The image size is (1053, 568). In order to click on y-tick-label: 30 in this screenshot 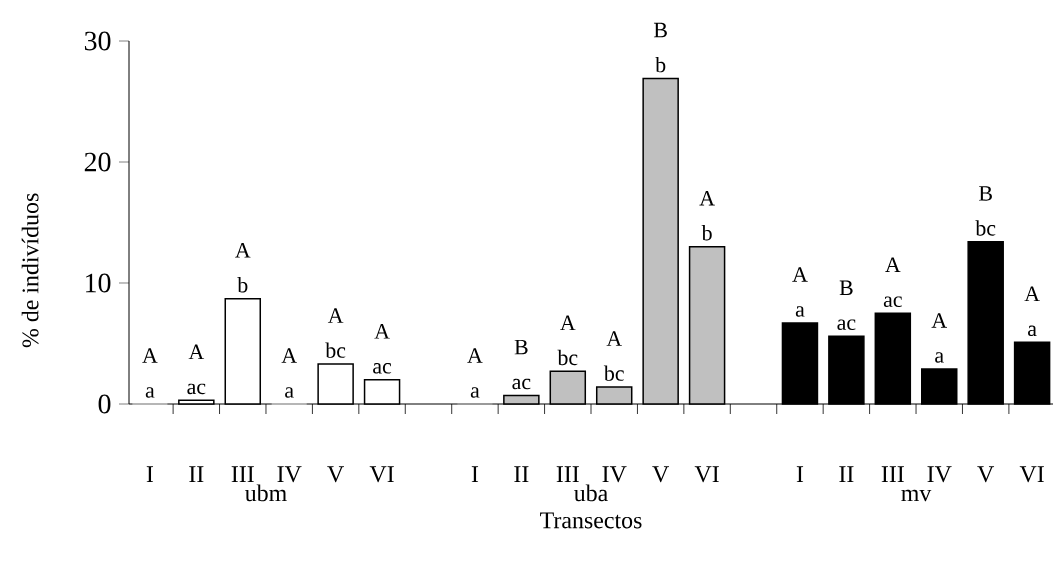, I will do `click(97, 41)`.